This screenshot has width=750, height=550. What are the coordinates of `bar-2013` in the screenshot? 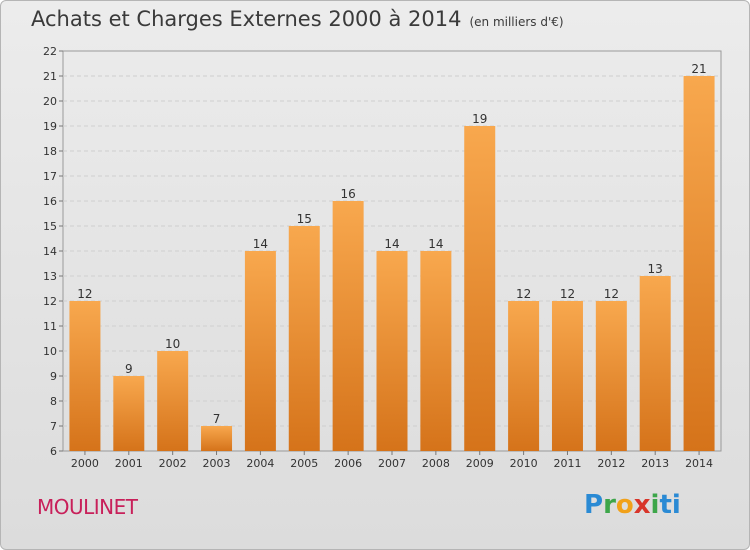 It's located at (655, 363).